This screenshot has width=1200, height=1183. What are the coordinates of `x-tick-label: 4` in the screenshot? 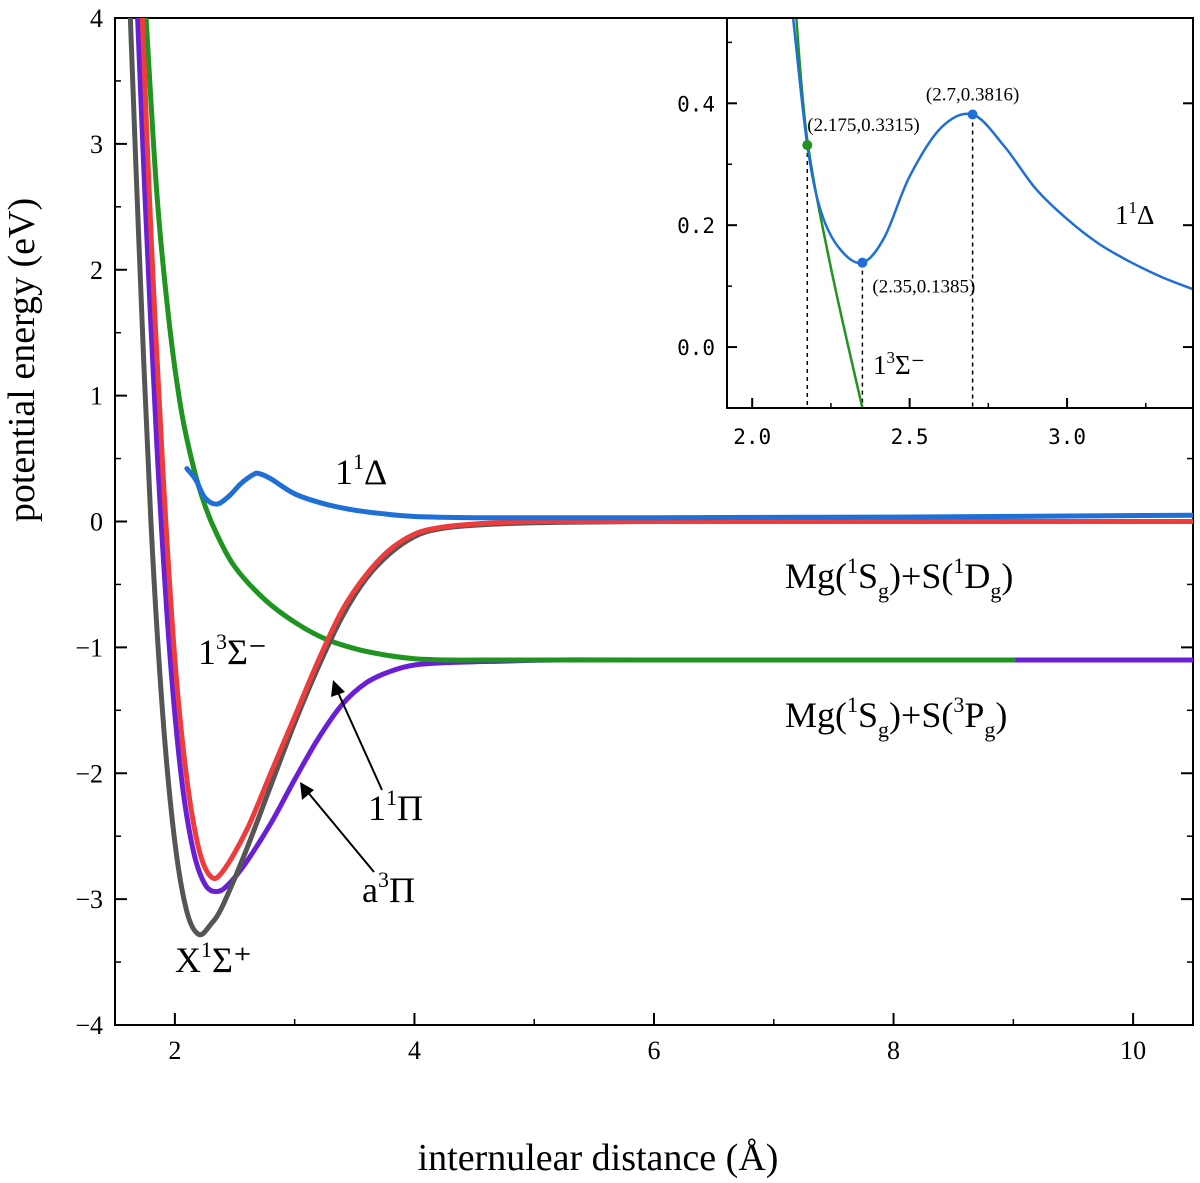 It's located at (414, 1050).